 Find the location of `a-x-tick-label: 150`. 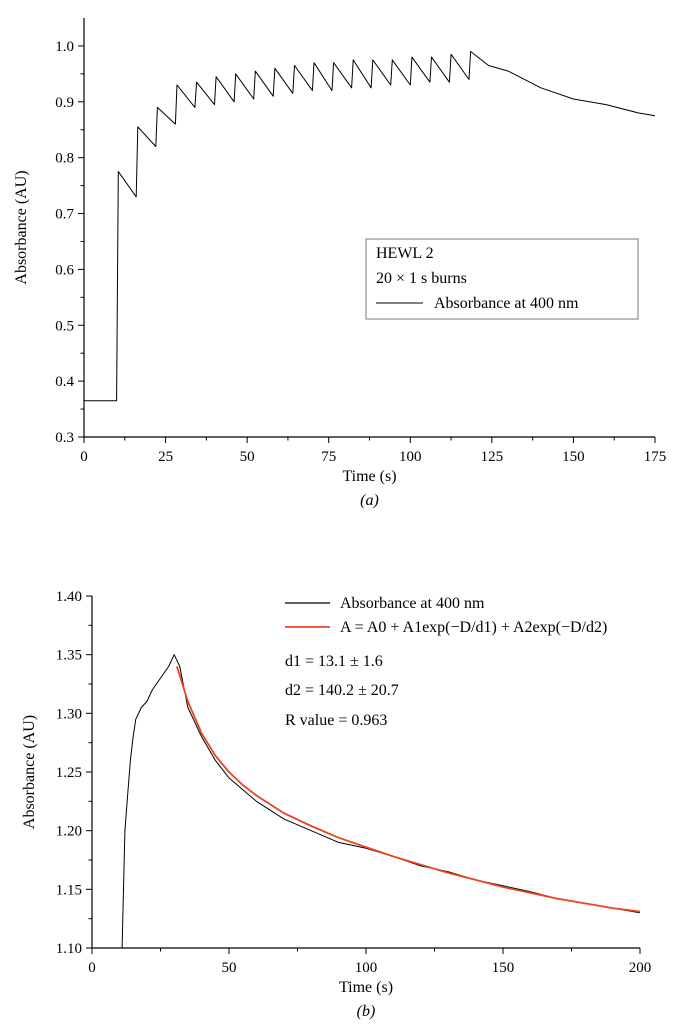

a-x-tick-label: 150 is located at coordinates (573, 457).